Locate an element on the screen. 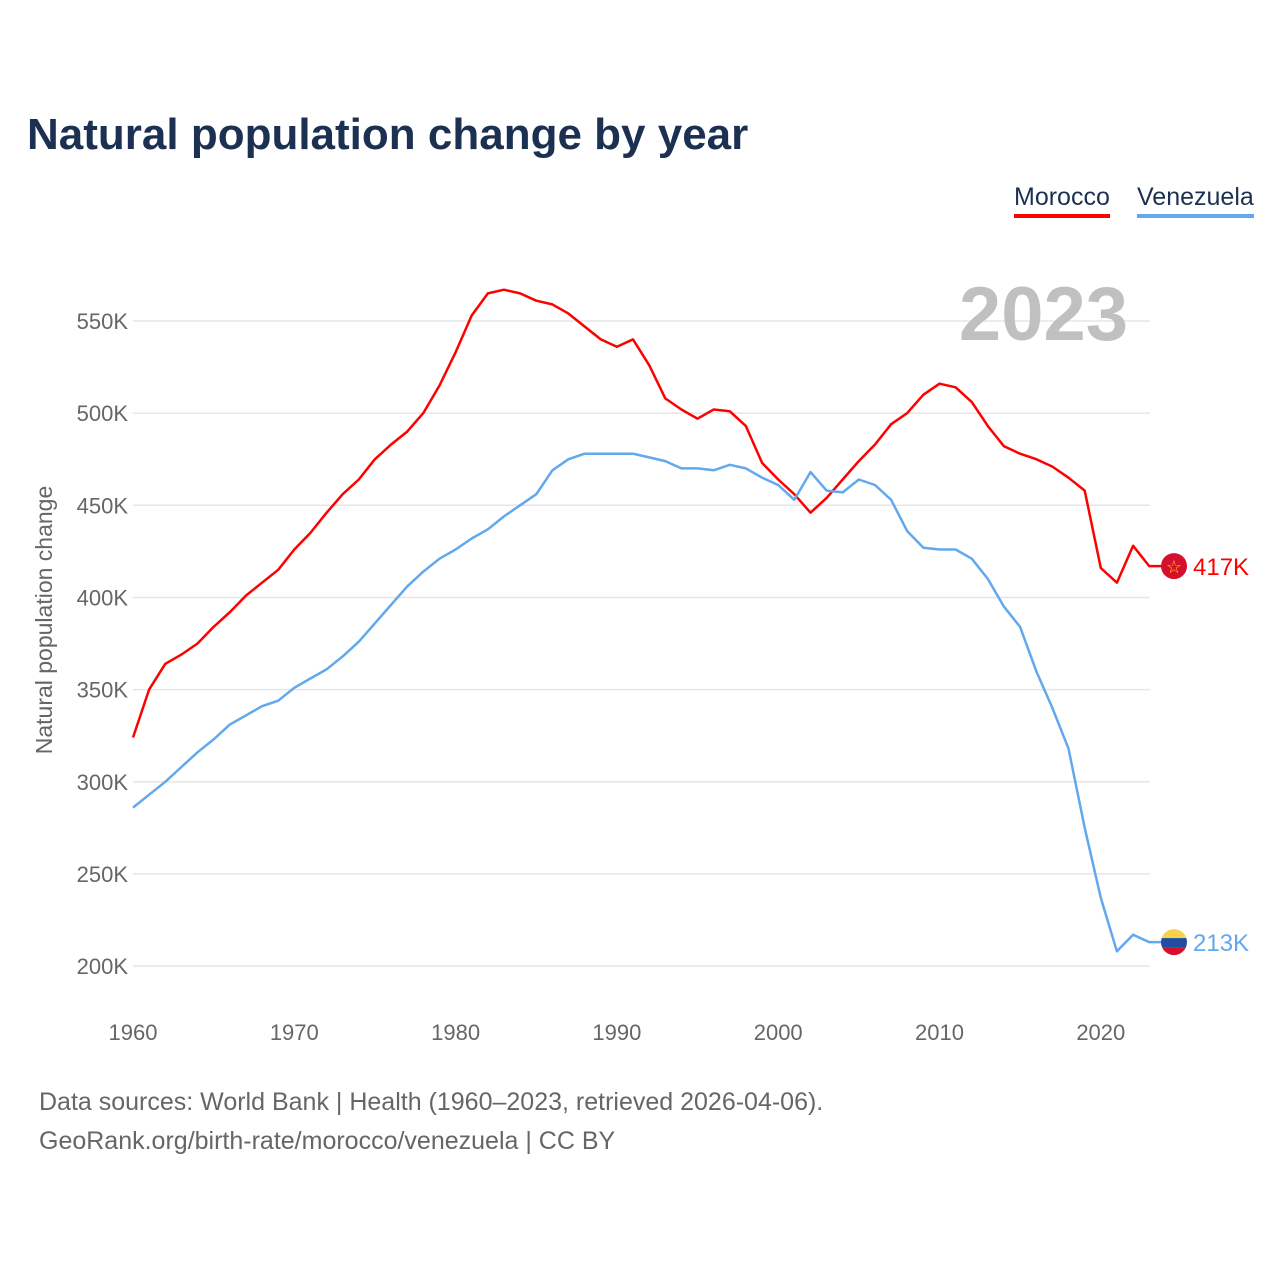 This screenshot has width=1280, height=1280. legend-morocco: Morocco is located at coordinates (1062, 200).